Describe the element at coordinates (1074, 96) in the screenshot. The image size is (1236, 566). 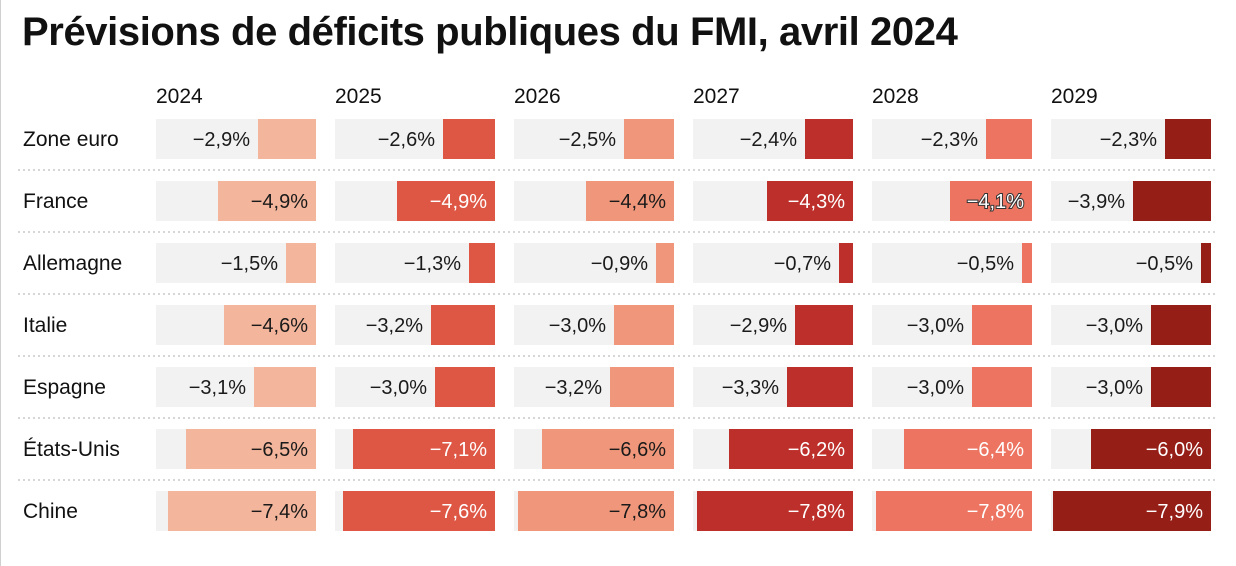
I see `column-header-2029: 2029` at that location.